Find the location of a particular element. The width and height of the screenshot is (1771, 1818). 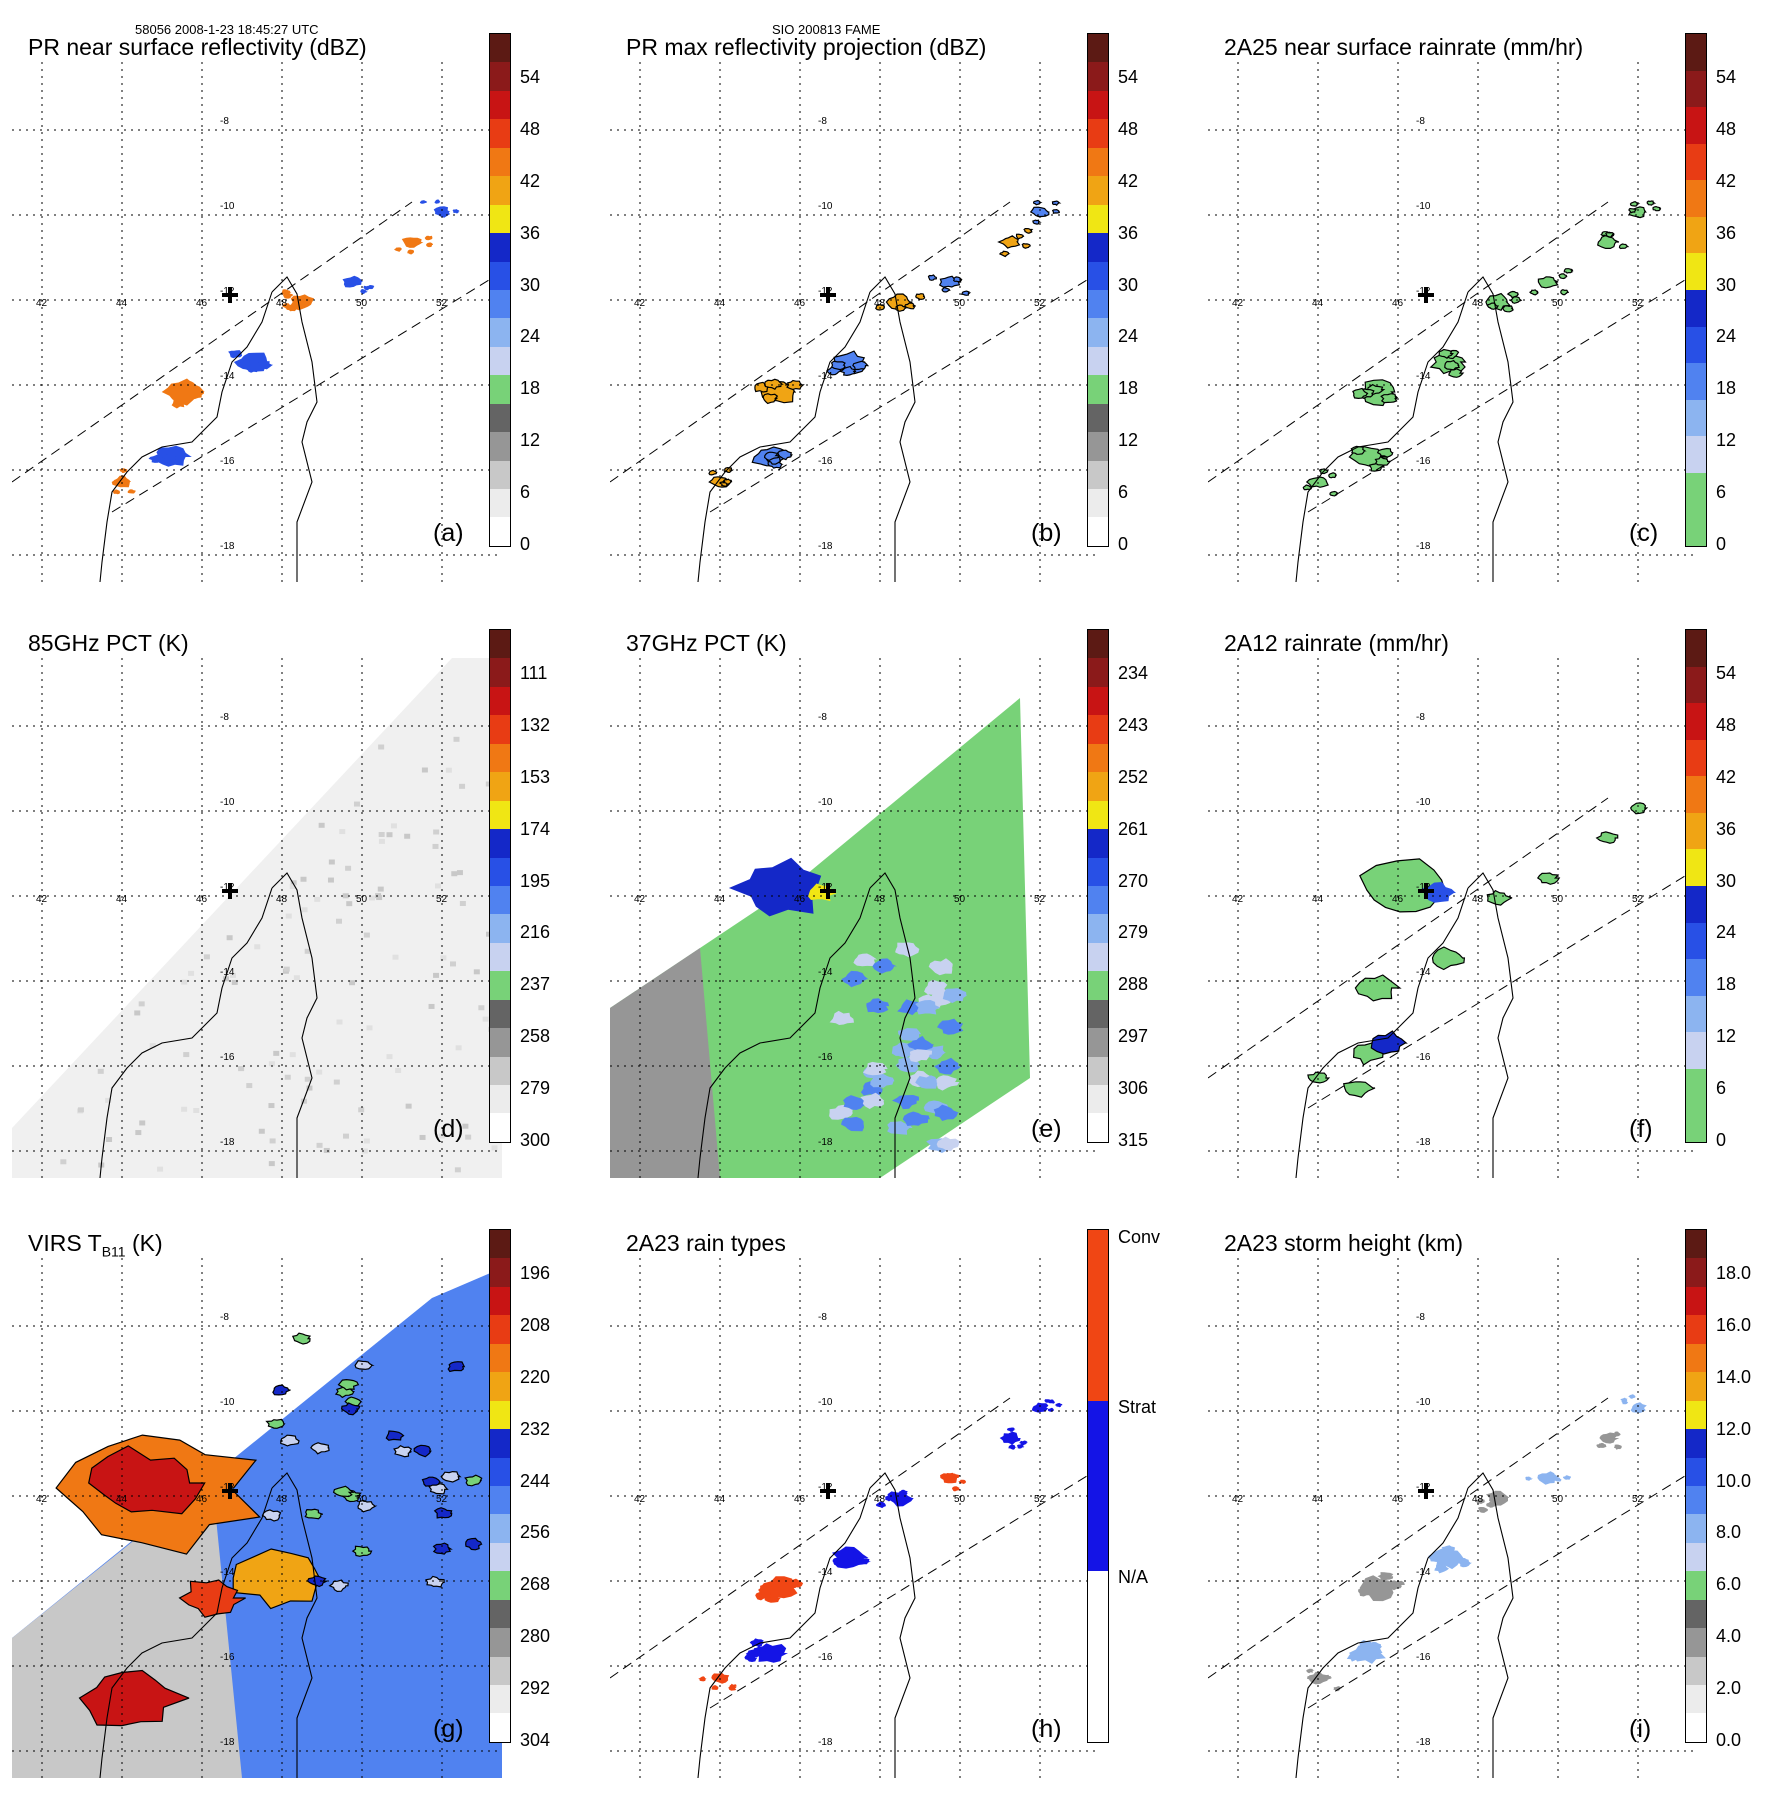

colorbar-tick-label: 208 is located at coordinates (535, 1324).